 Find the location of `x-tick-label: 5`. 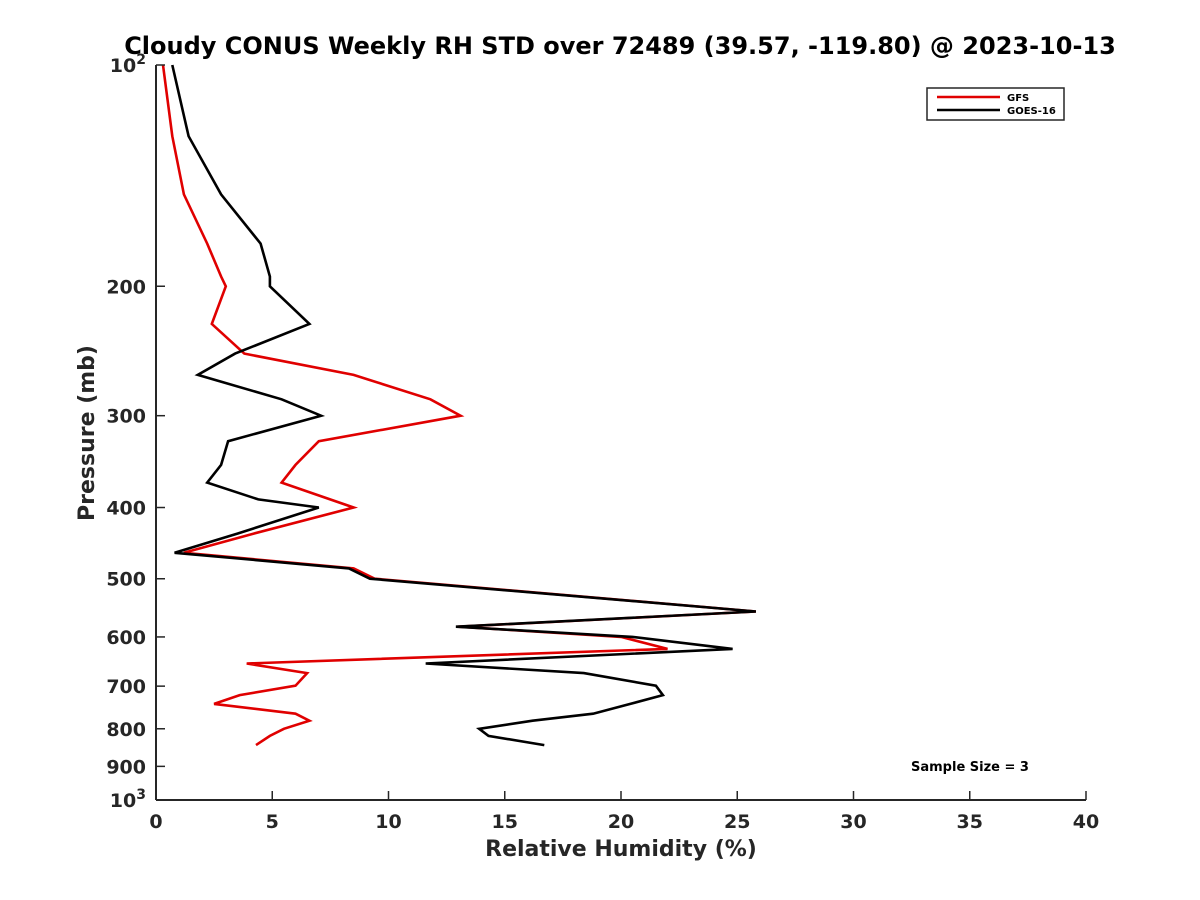

x-tick-label: 5 is located at coordinates (272, 822).